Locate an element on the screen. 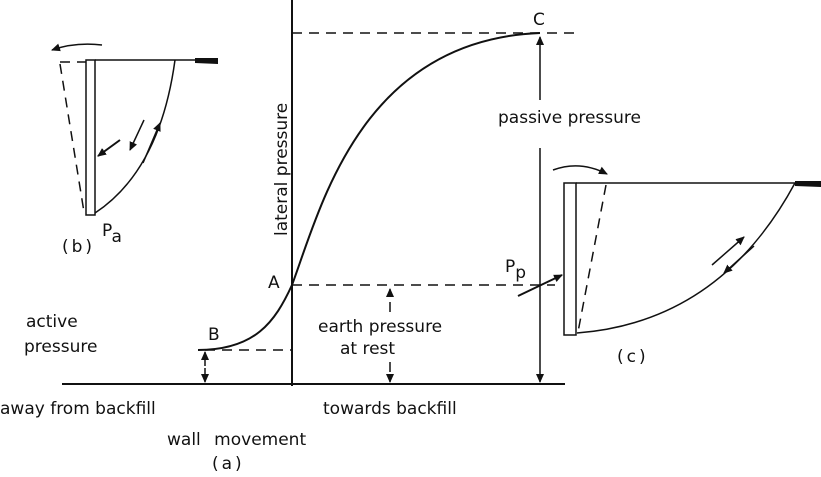 The width and height of the screenshot is (821, 477). figure-b-caption: (b) is located at coordinates (78, 247).